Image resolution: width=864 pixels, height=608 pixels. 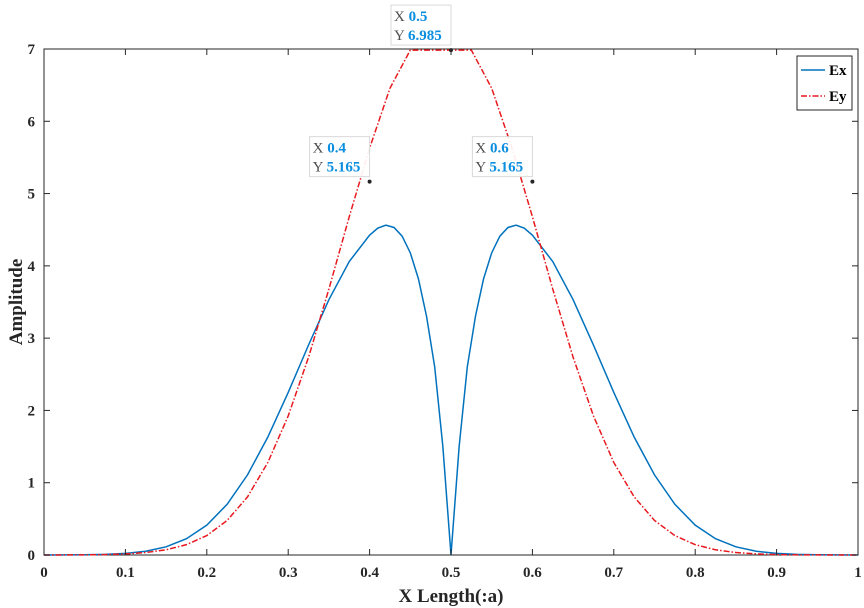 I want to click on y-tick-label: 4, so click(x=32, y=267).